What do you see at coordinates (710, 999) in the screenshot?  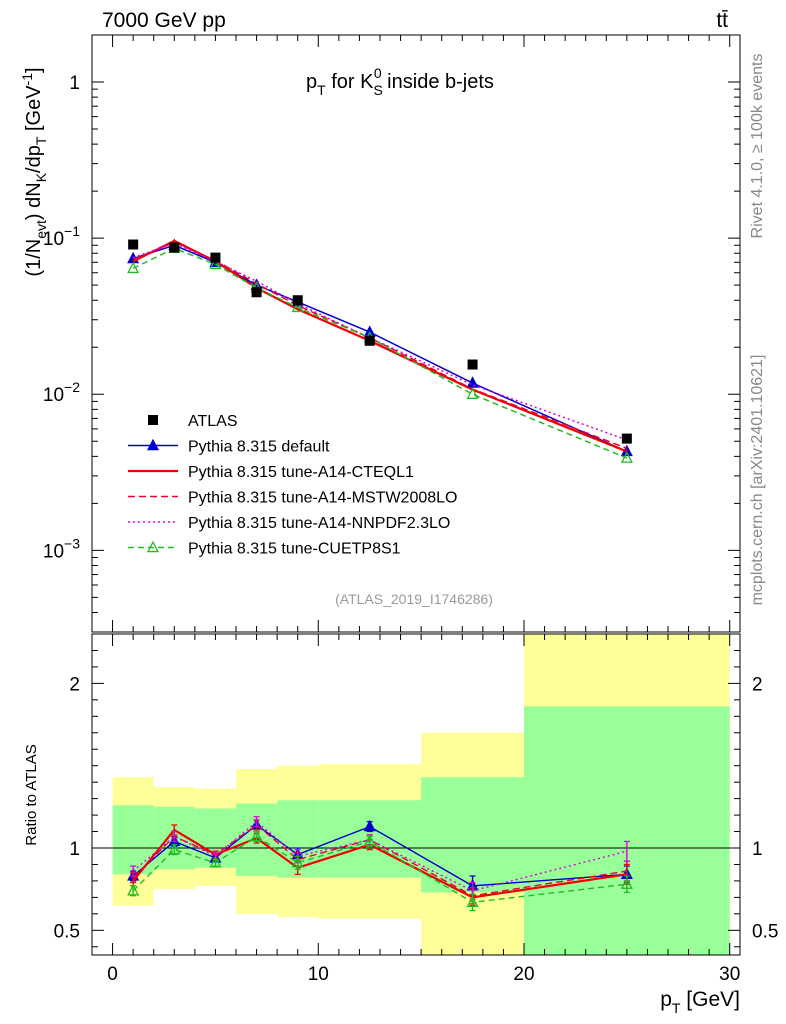 I see `xlabel-unit: [GeV]` at bounding box center [710, 999].